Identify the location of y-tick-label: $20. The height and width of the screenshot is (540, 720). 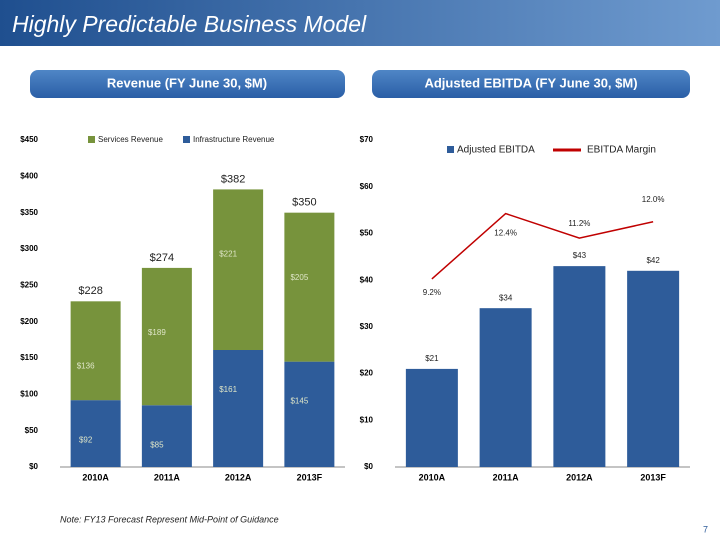
(367, 373).